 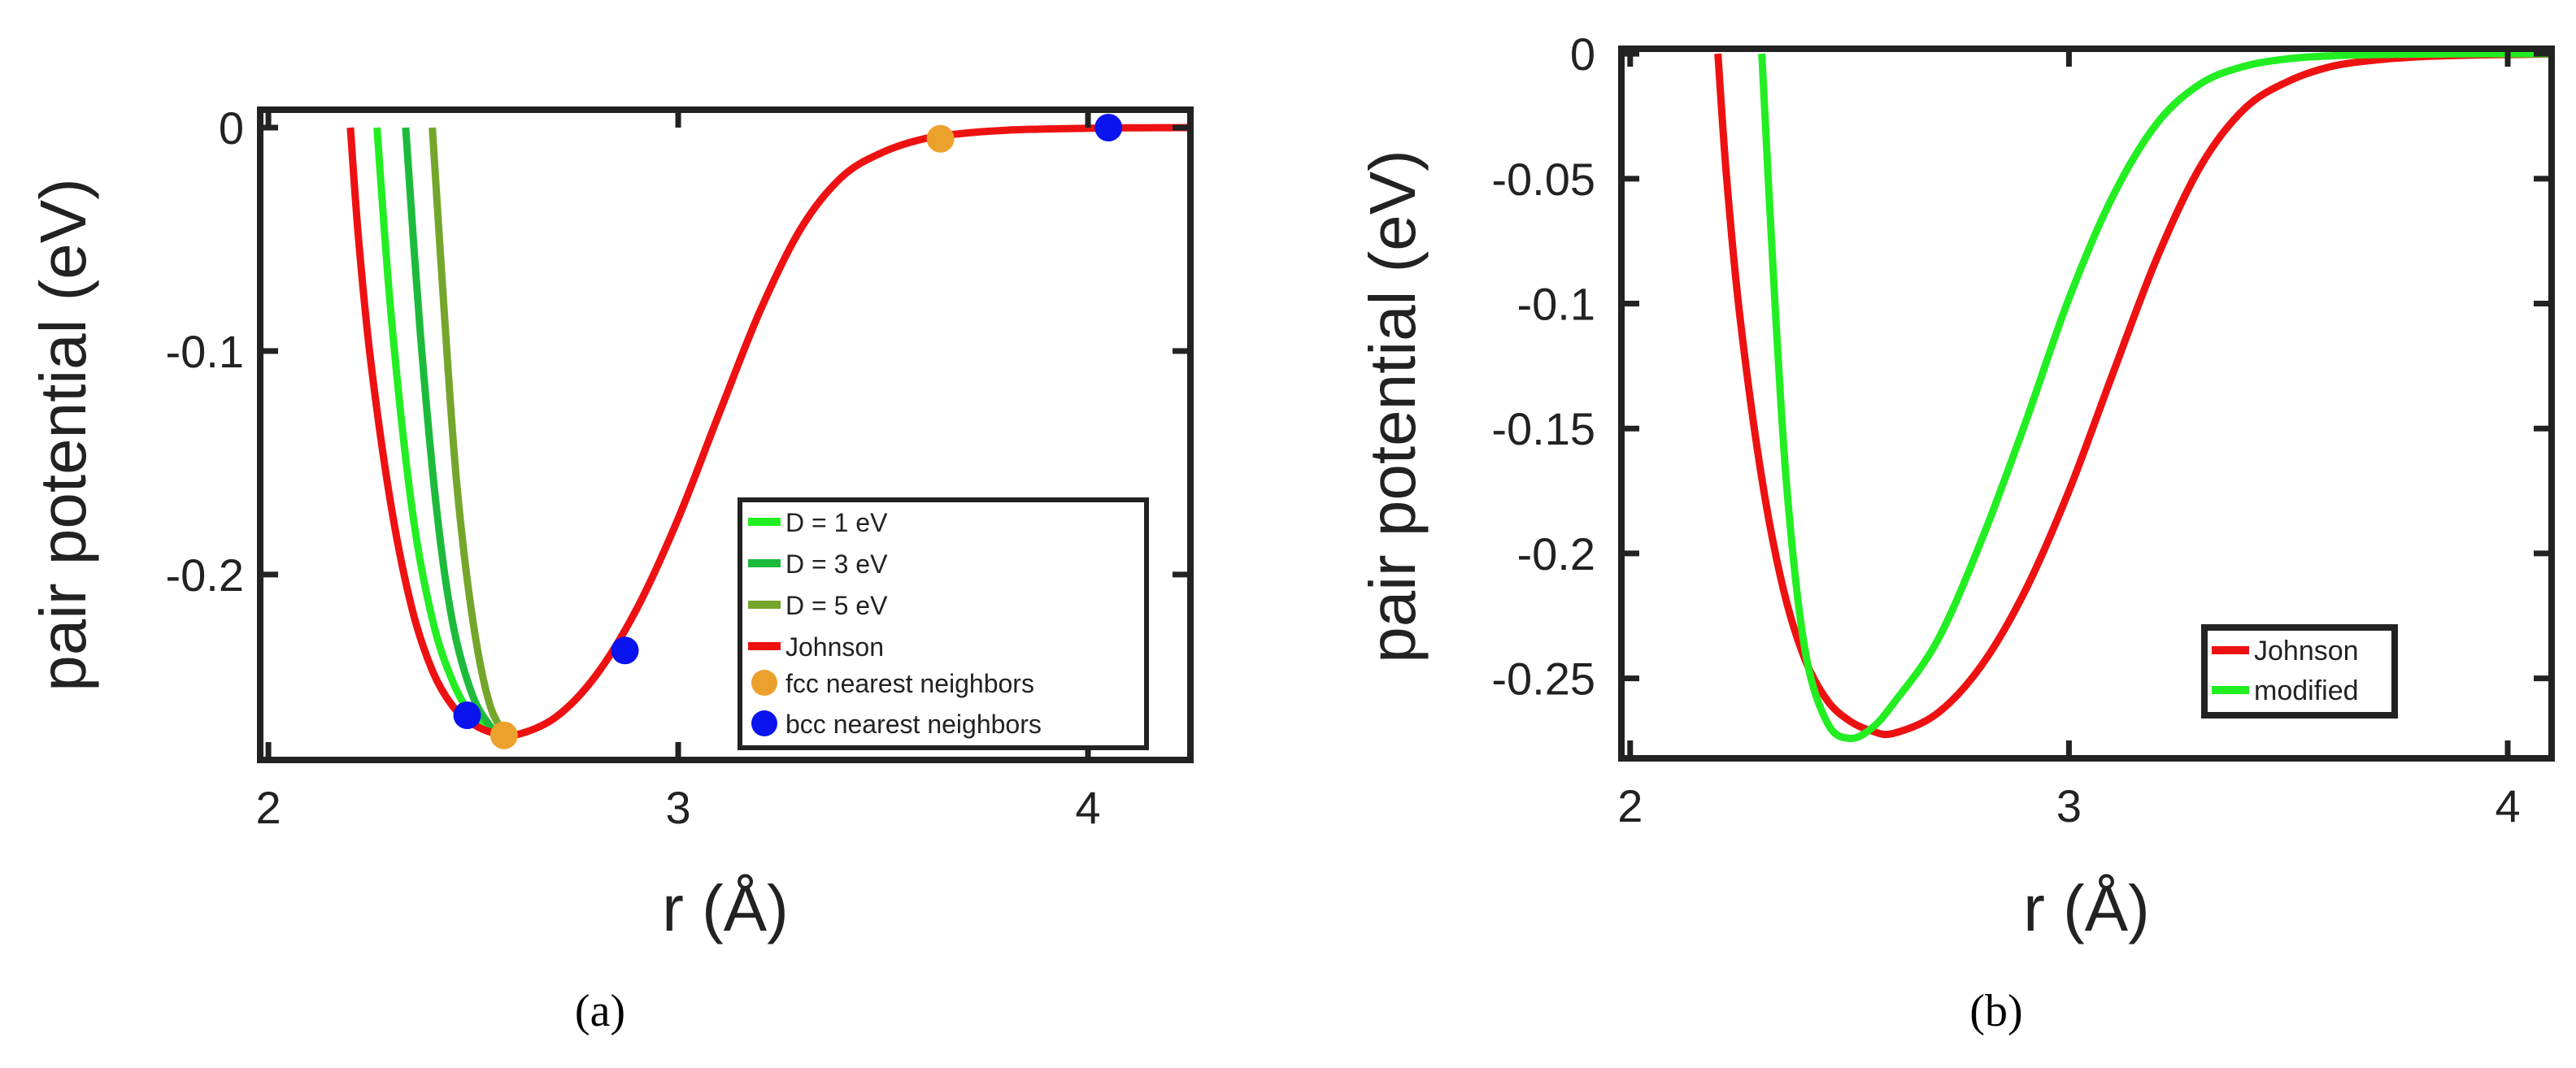 I want to click on legend-marker-bcc, so click(x=764, y=723).